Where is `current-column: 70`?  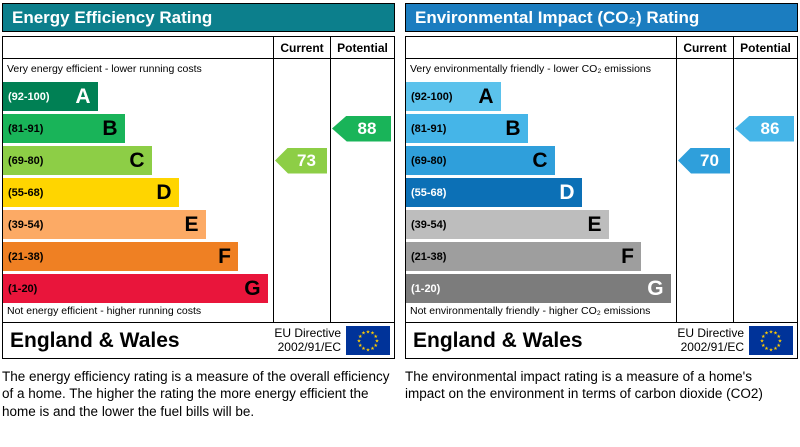 current-column: 70 is located at coordinates (704, 190).